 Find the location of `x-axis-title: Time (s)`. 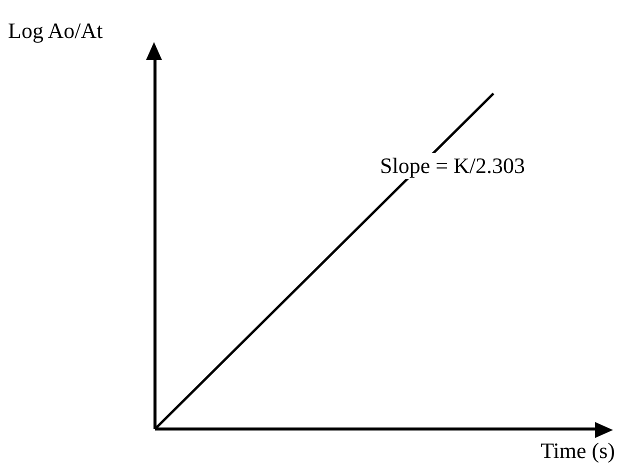

x-axis-title: Time (s) is located at coordinates (577, 451).